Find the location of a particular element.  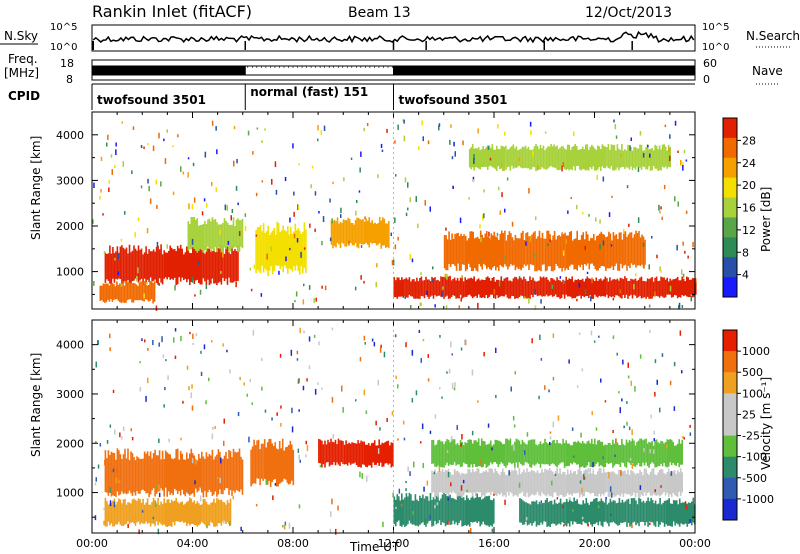

nsky-panel: N.Sky 10^5 10^0 10^5 10^0 N.Search is located at coordinates (400, 37).